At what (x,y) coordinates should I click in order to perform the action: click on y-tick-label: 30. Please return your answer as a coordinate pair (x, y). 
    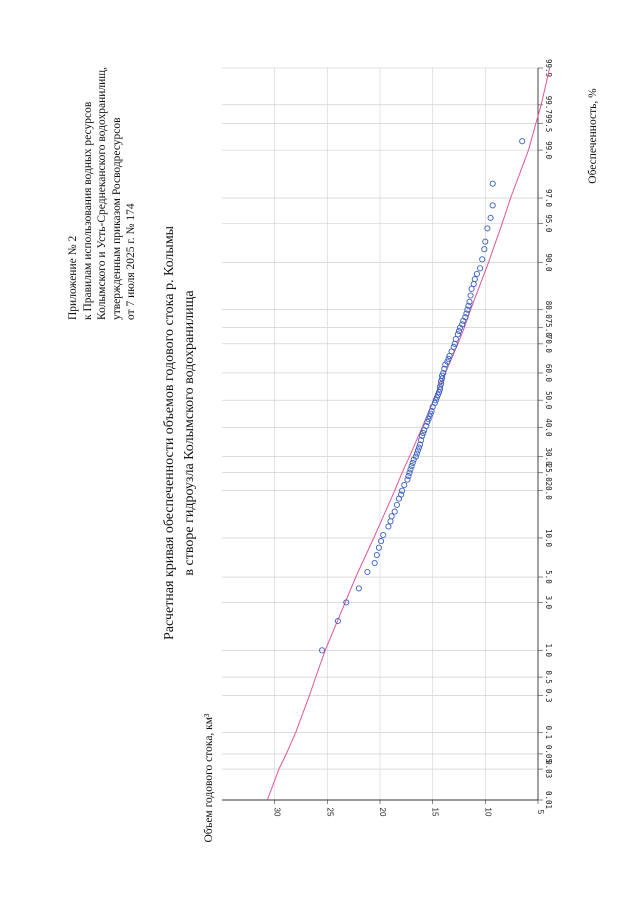
    Looking at the image, I should click on (277, 812).